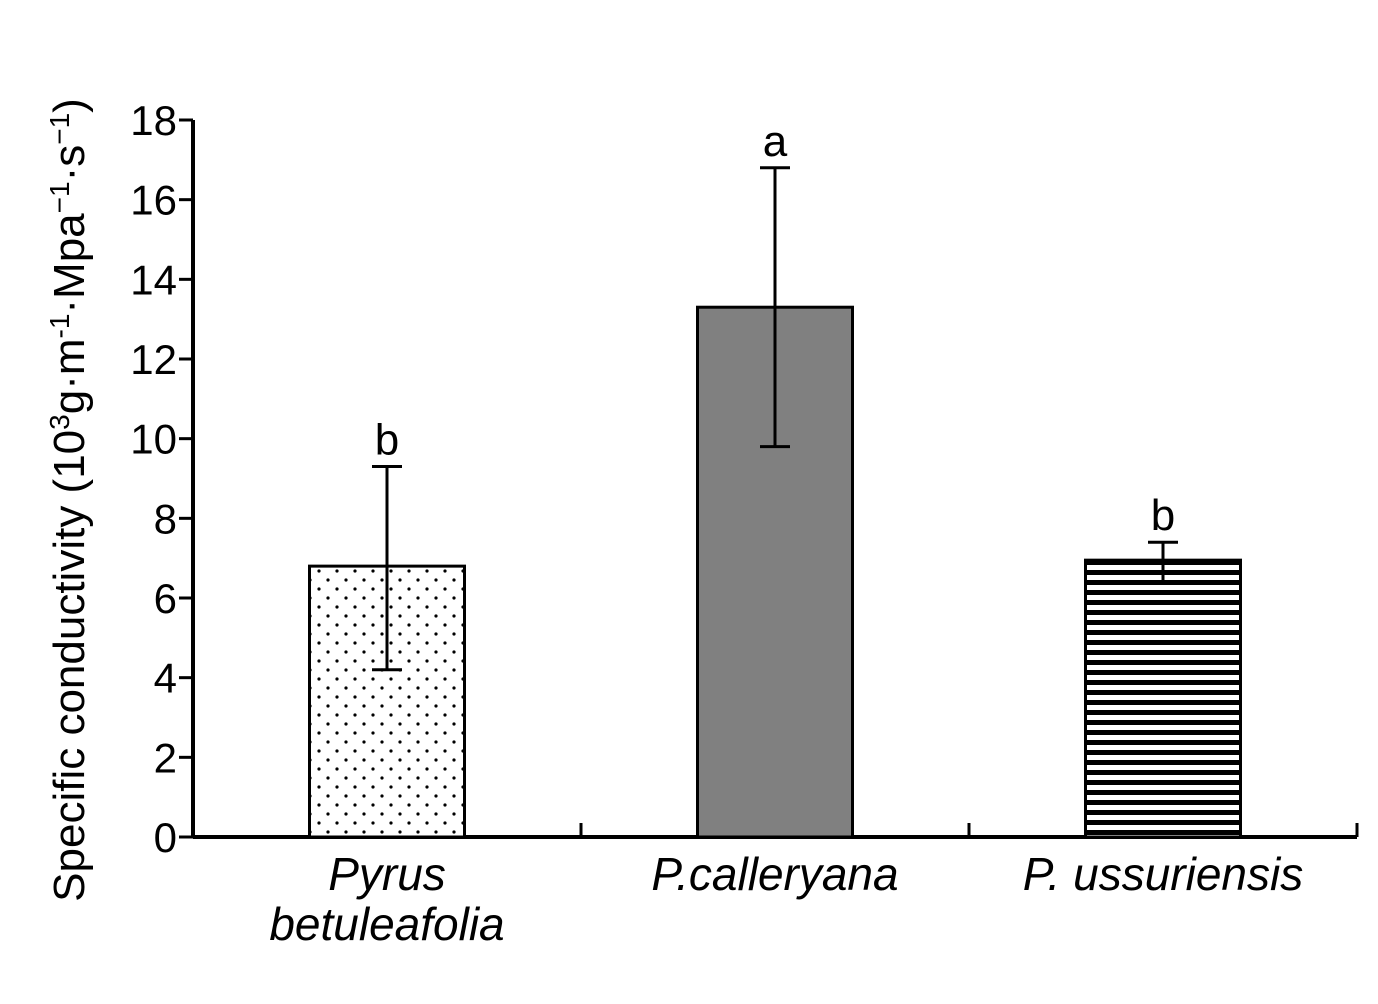 The image size is (1378, 1004). Describe the element at coordinates (775, 141) in the screenshot. I see `significance-label: a` at that location.